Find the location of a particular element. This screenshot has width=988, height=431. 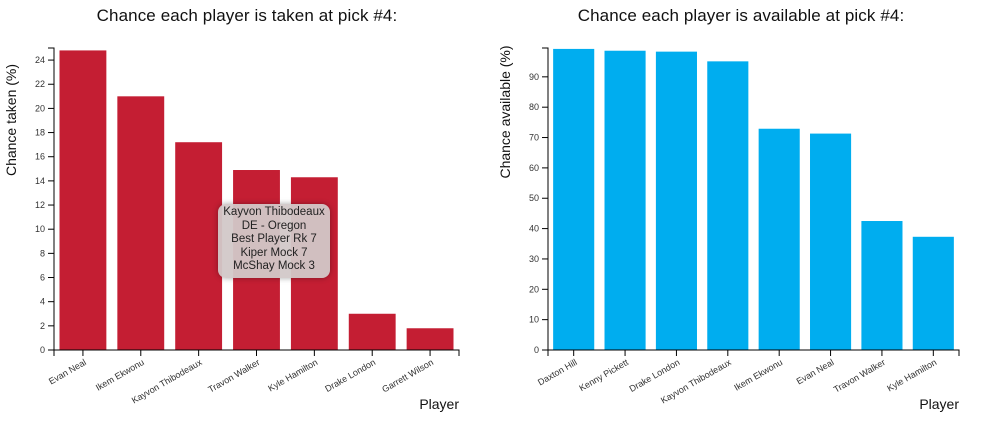

x-tick-label: Daxton Hill is located at coordinates (557, 372).